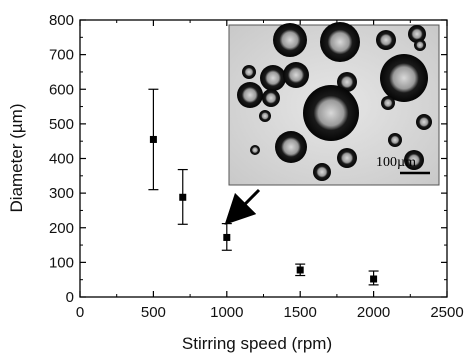 The image size is (468, 356). Describe the element at coordinates (70, 297) in the screenshot. I see `y-tick-label: 0` at that location.